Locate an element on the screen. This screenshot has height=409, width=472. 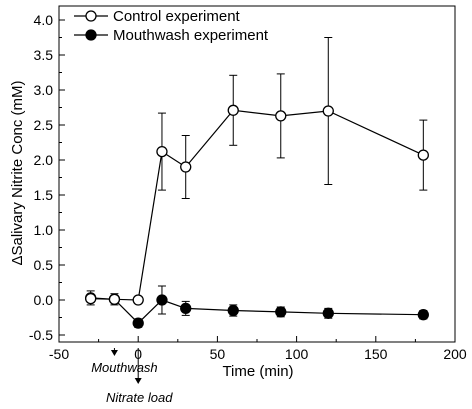
y-axis-title: ΔSalivary Nitrite Conc (mM) is located at coordinates (17, 172).